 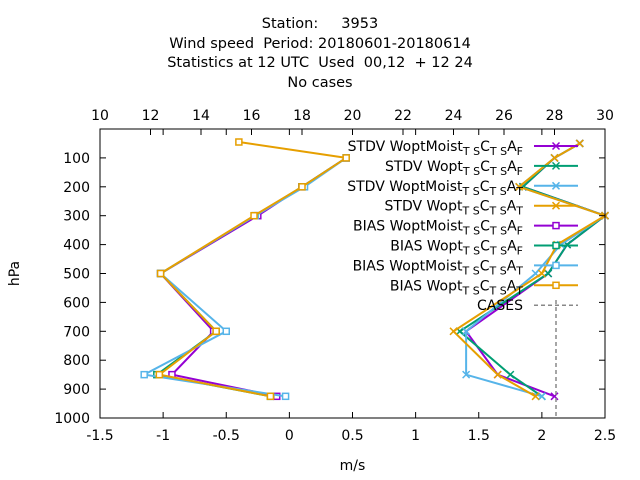 What do you see at coordinates (555, 116) in the screenshot?
I see `x-top-tick-label: 28` at bounding box center [555, 116].